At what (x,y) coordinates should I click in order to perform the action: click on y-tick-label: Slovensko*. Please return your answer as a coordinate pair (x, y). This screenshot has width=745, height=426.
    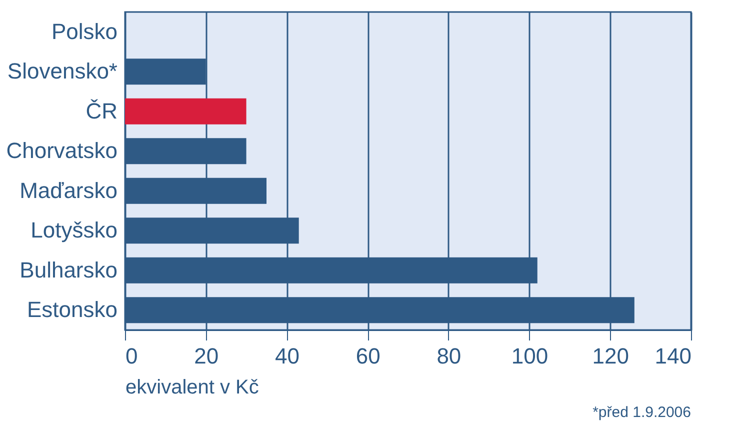
    Looking at the image, I should click on (62, 71).